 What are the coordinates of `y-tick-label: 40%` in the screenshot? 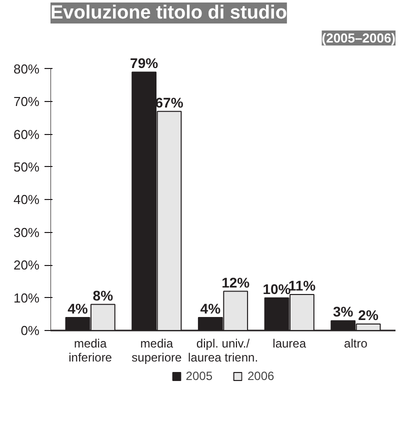 It's located at (26, 200).